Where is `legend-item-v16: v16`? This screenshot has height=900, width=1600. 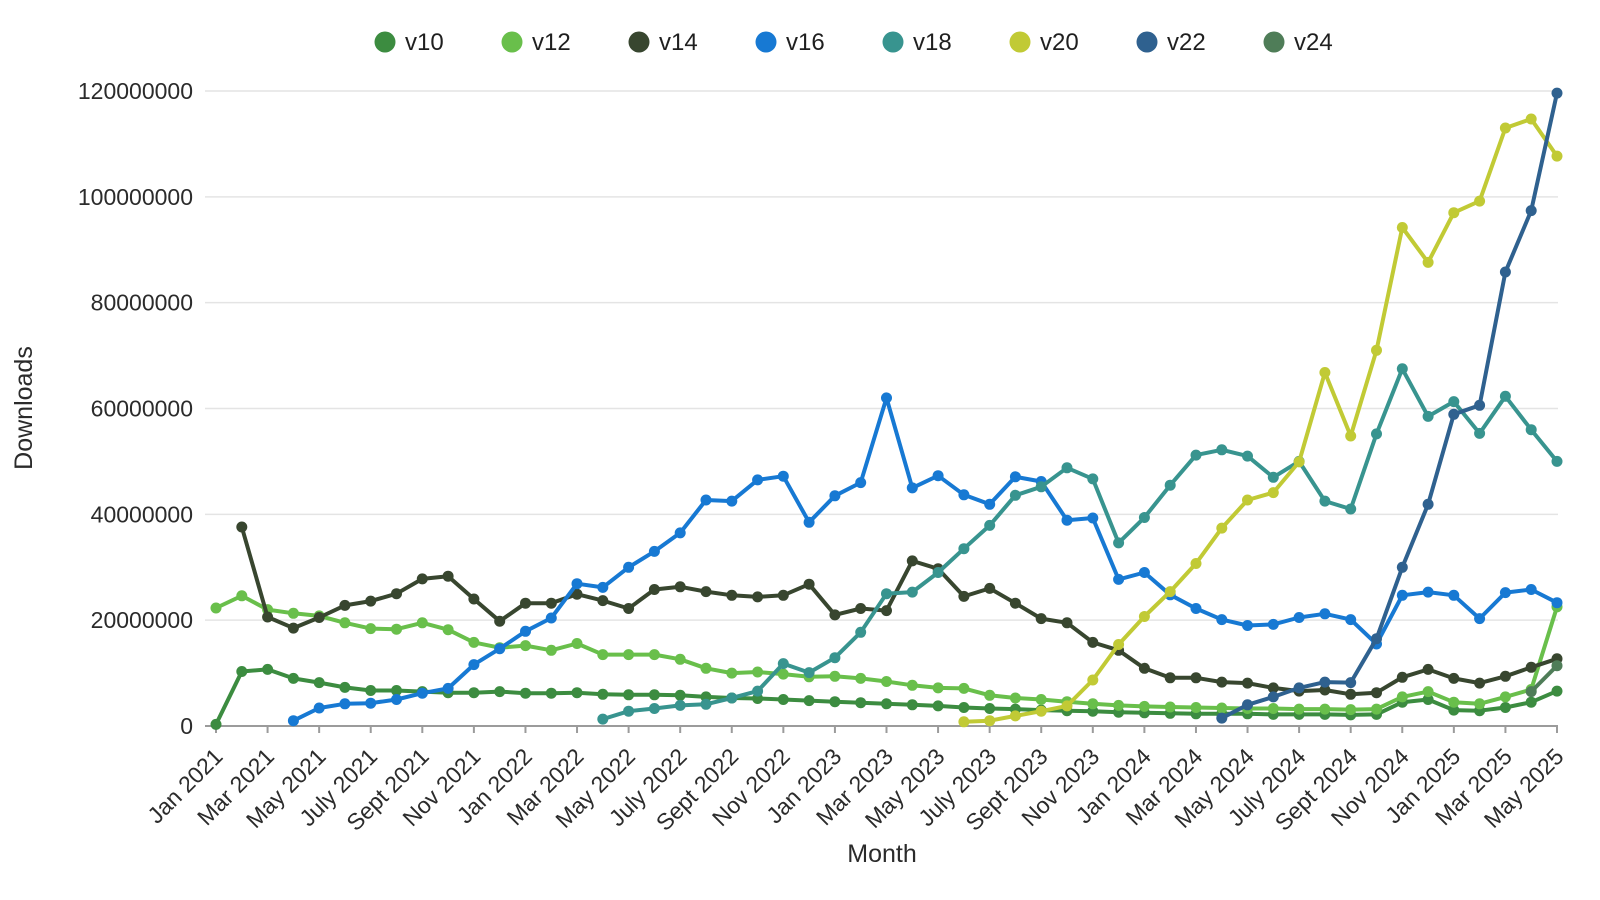
legend-item-v16: v16 is located at coordinates (790, 42).